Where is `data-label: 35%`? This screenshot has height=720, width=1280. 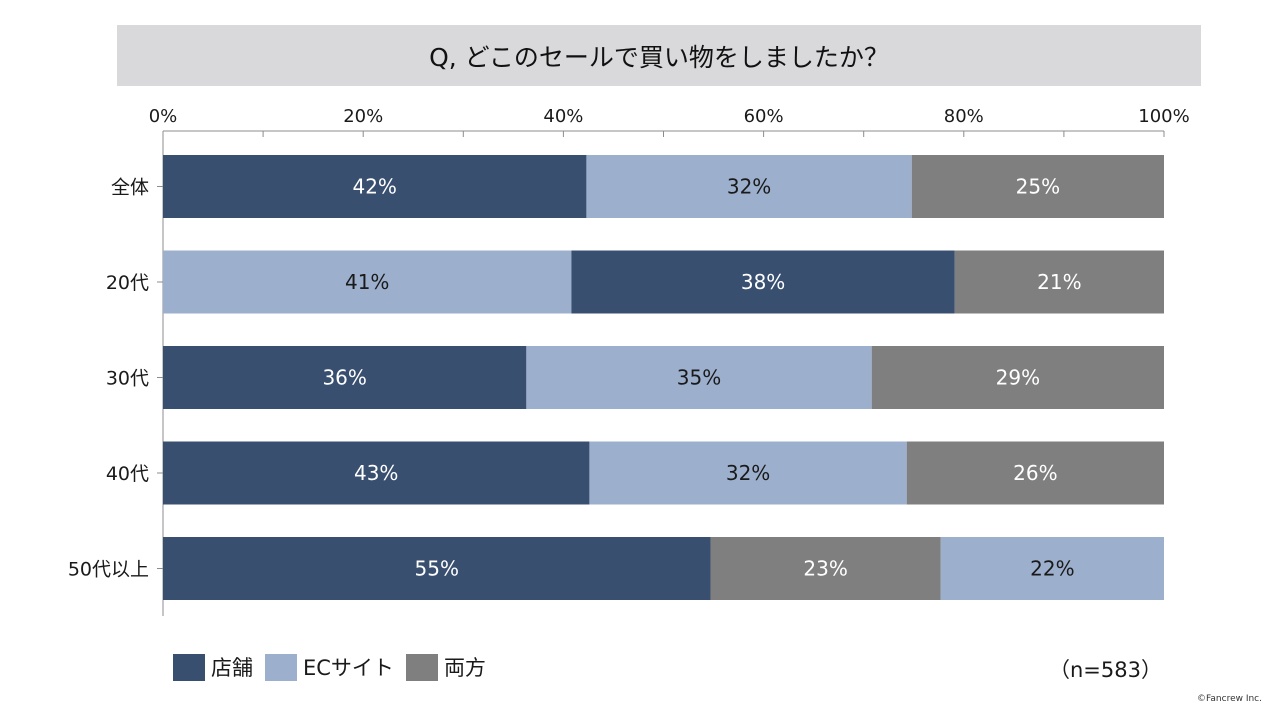
data-label: 35% is located at coordinates (699, 378).